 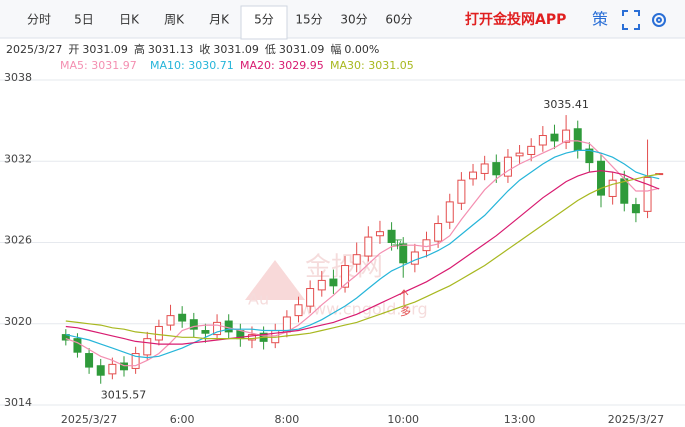 I want to click on x-tick-label: 13:00, so click(x=520, y=419).